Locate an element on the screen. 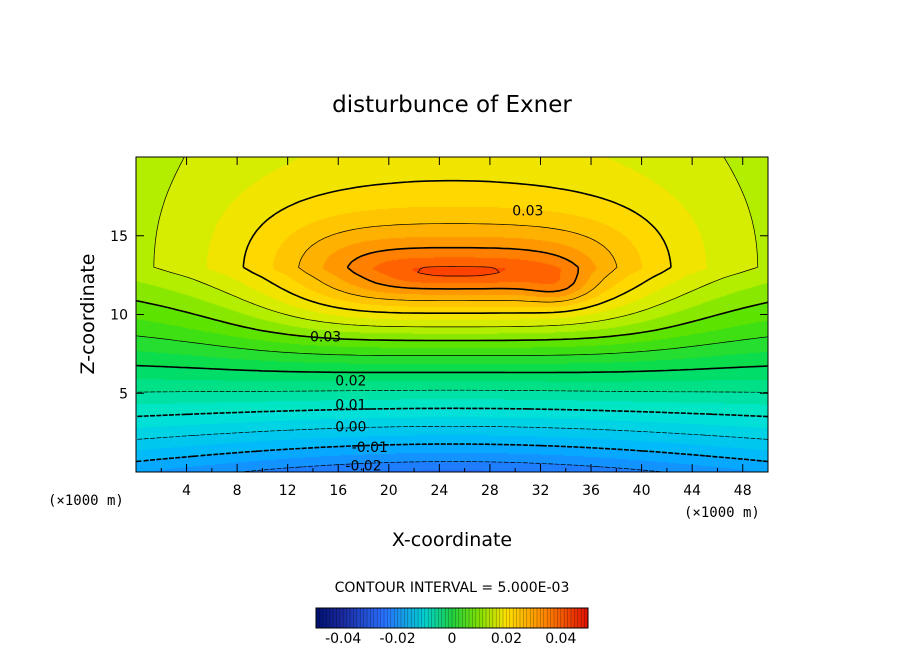 This screenshot has height=654, width=904. x-tick-label: 44 is located at coordinates (692, 491).